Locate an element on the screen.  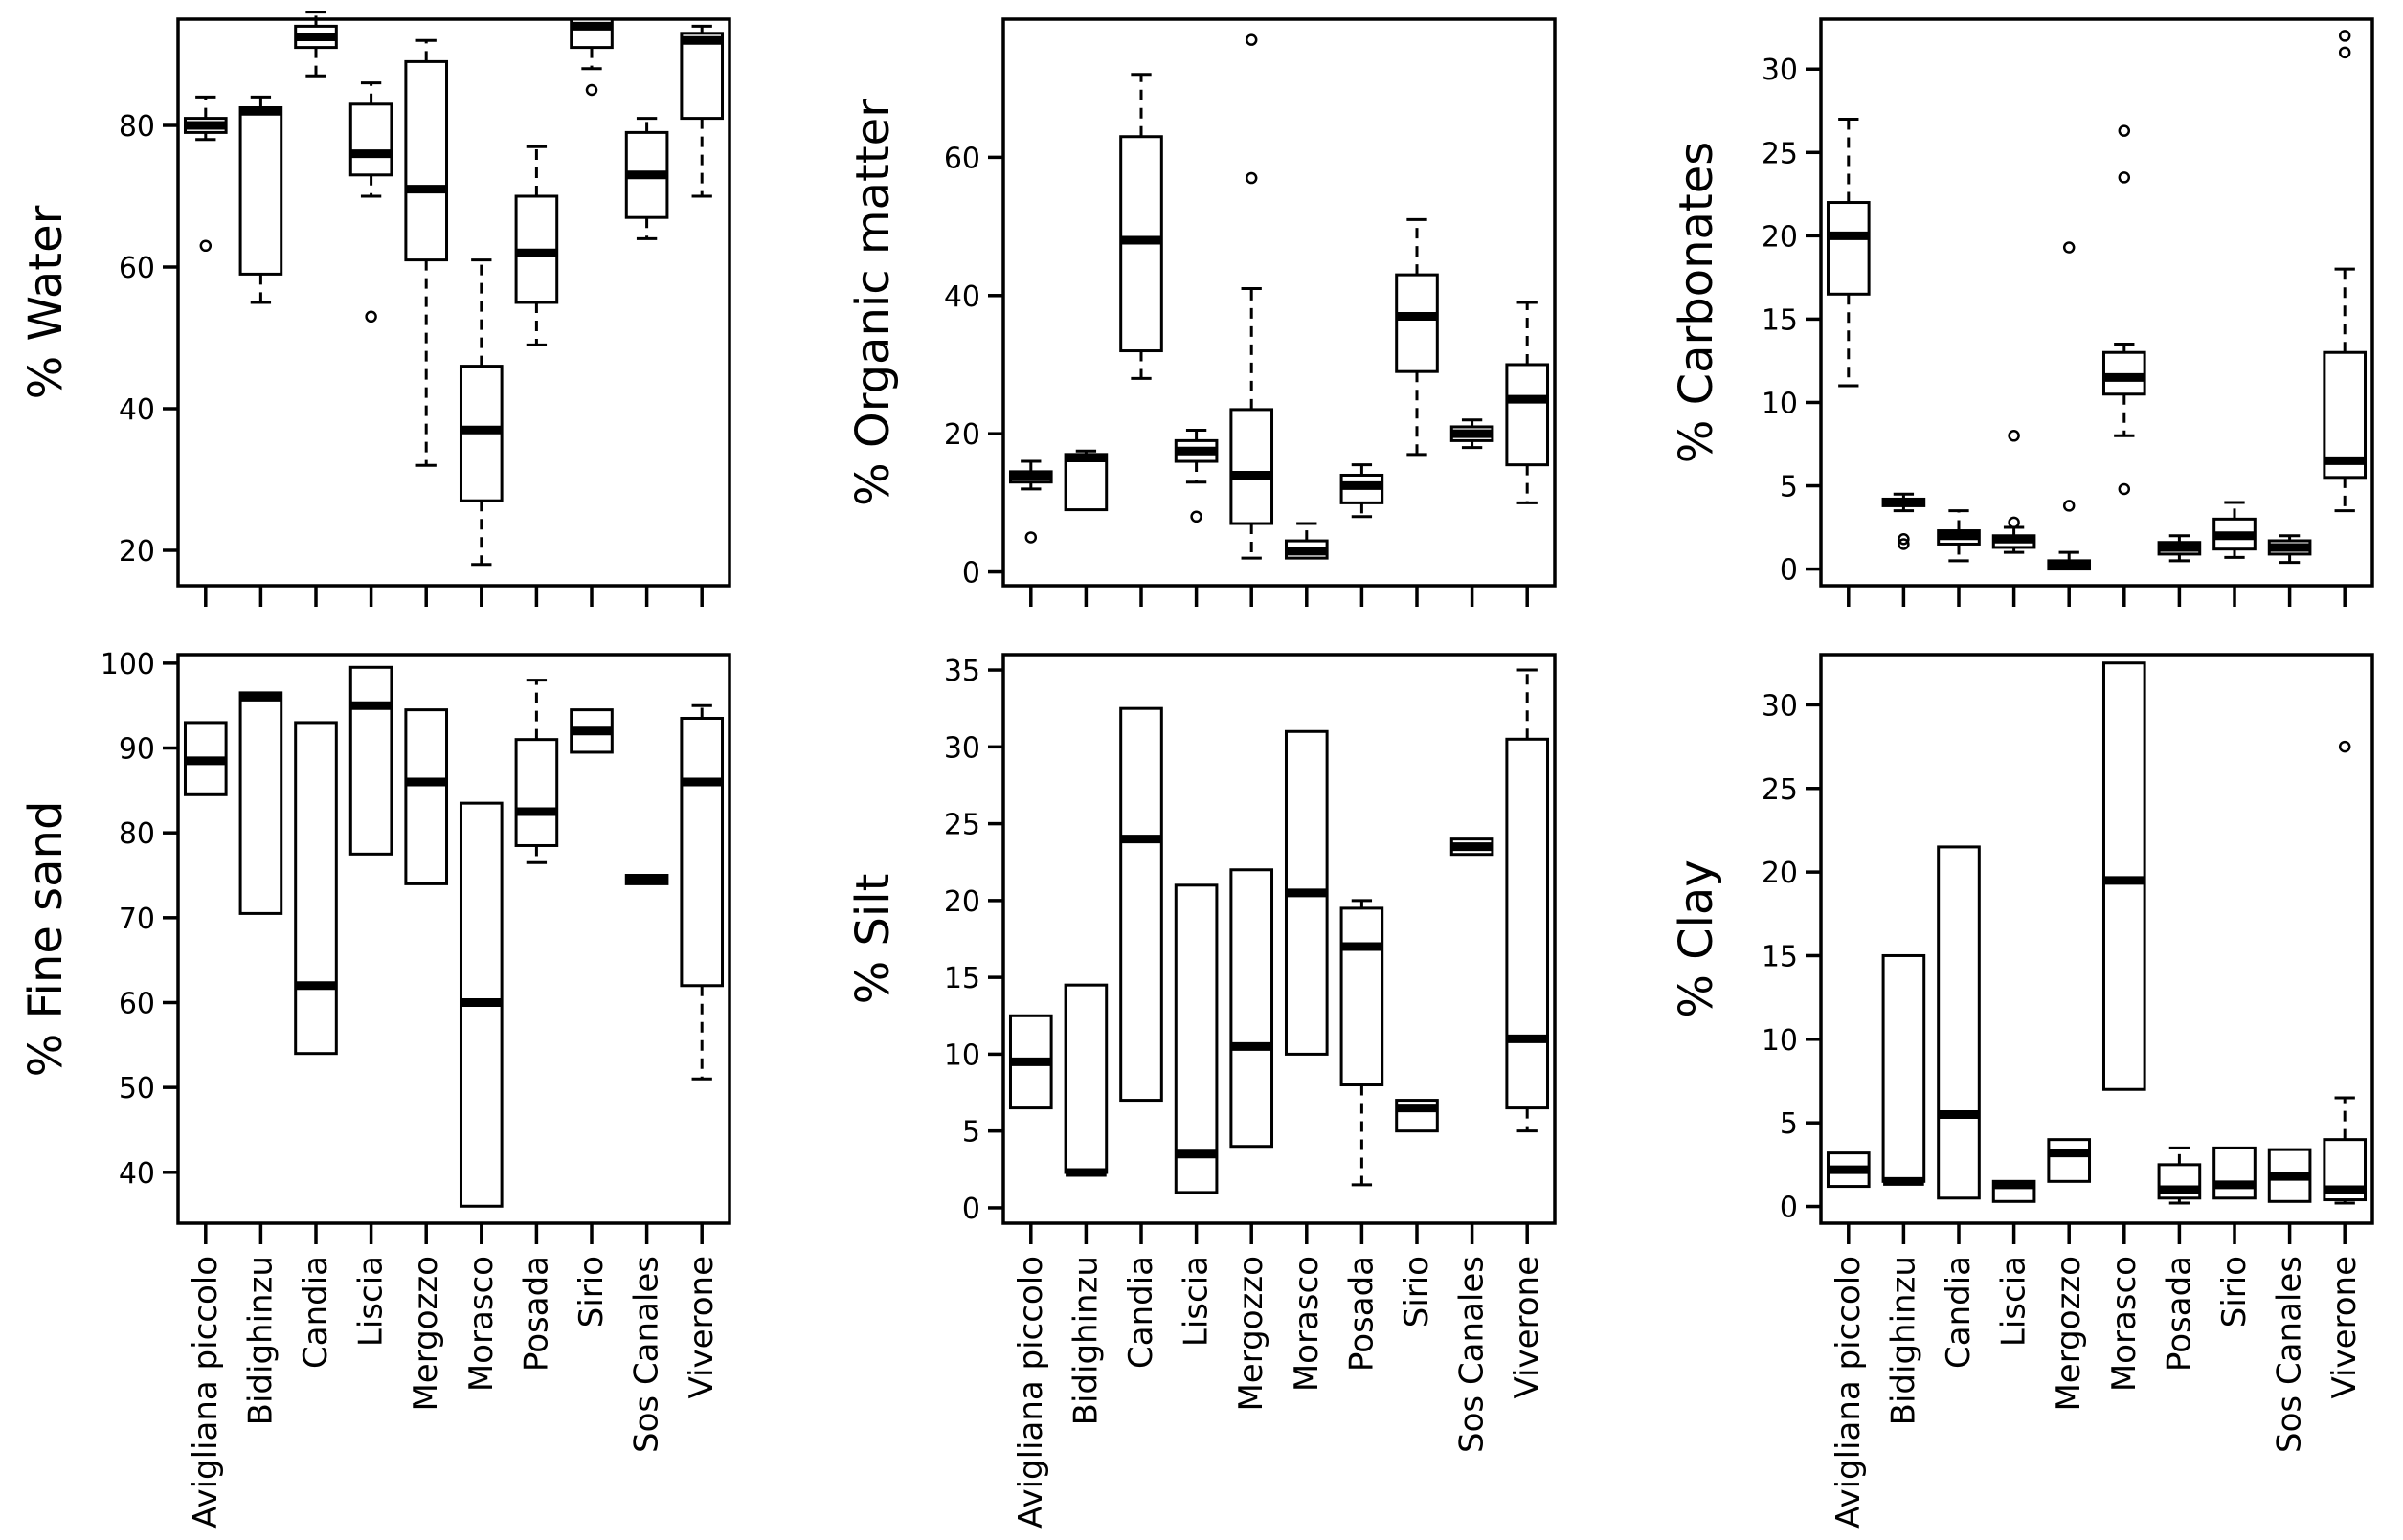
category-label: Sirio is located at coordinates (2234, 1292).